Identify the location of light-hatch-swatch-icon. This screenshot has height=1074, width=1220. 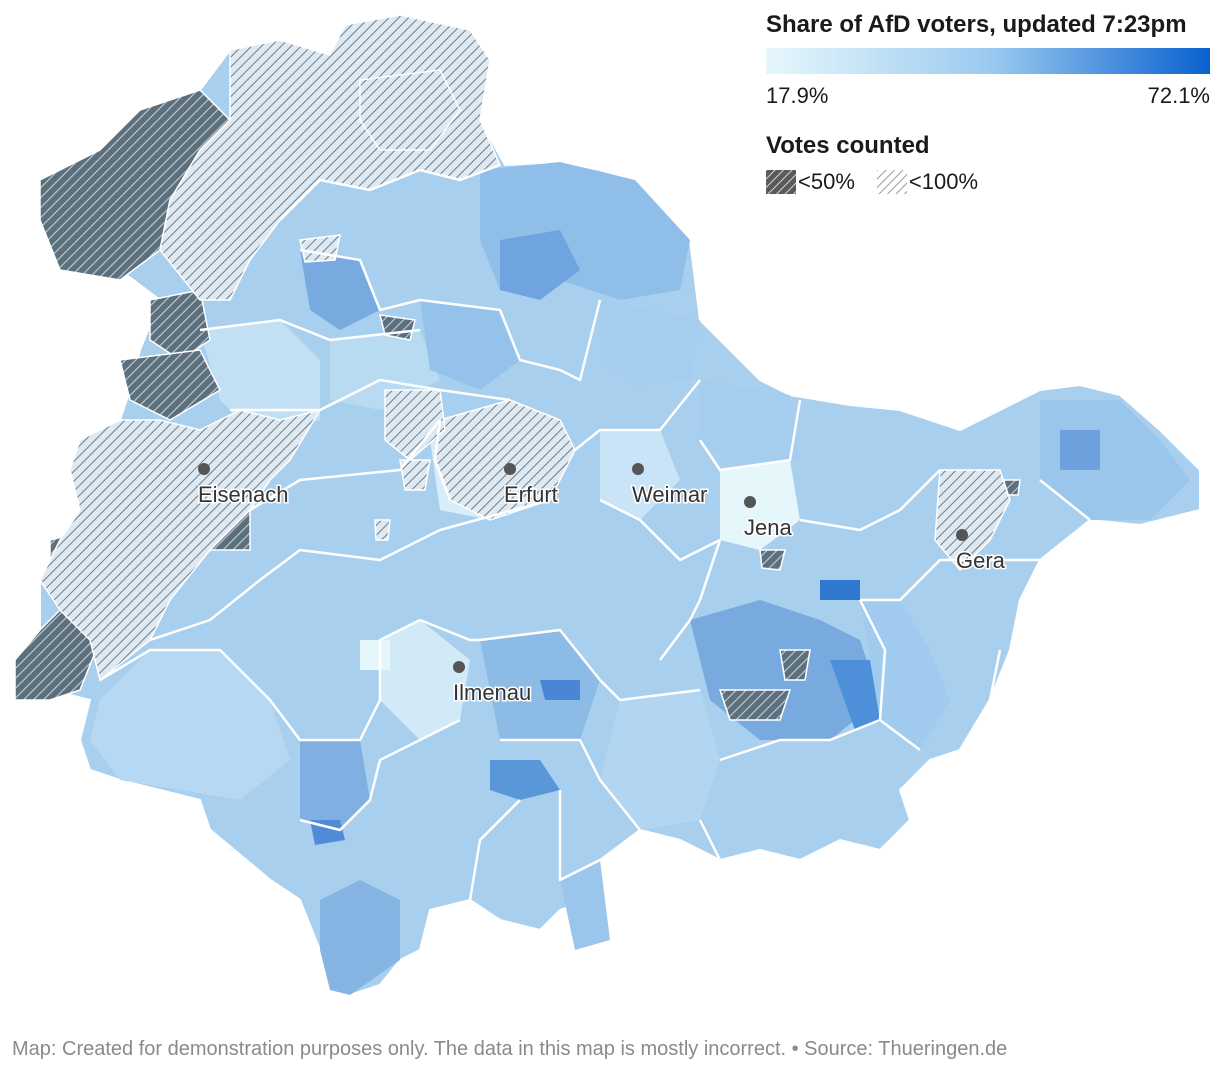
(891, 182).